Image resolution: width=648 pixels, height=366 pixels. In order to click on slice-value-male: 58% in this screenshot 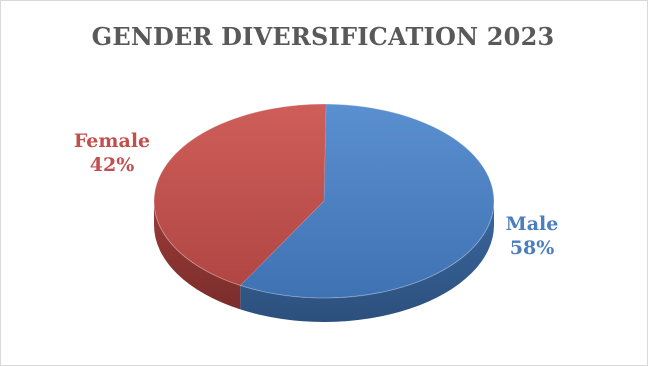, I will do `click(532, 248)`.